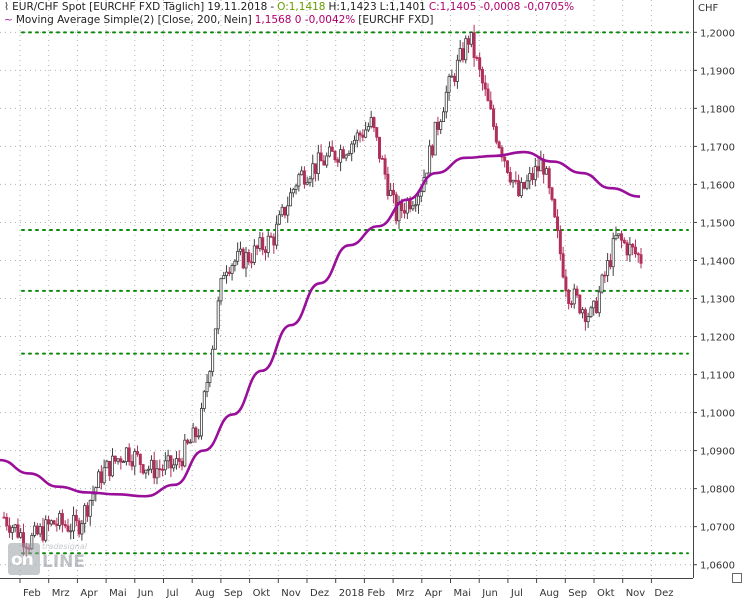 The height and width of the screenshot is (600, 746). Describe the element at coordinates (717, 528) in the screenshot. I see `y-tick-label: 1,0700` at that location.